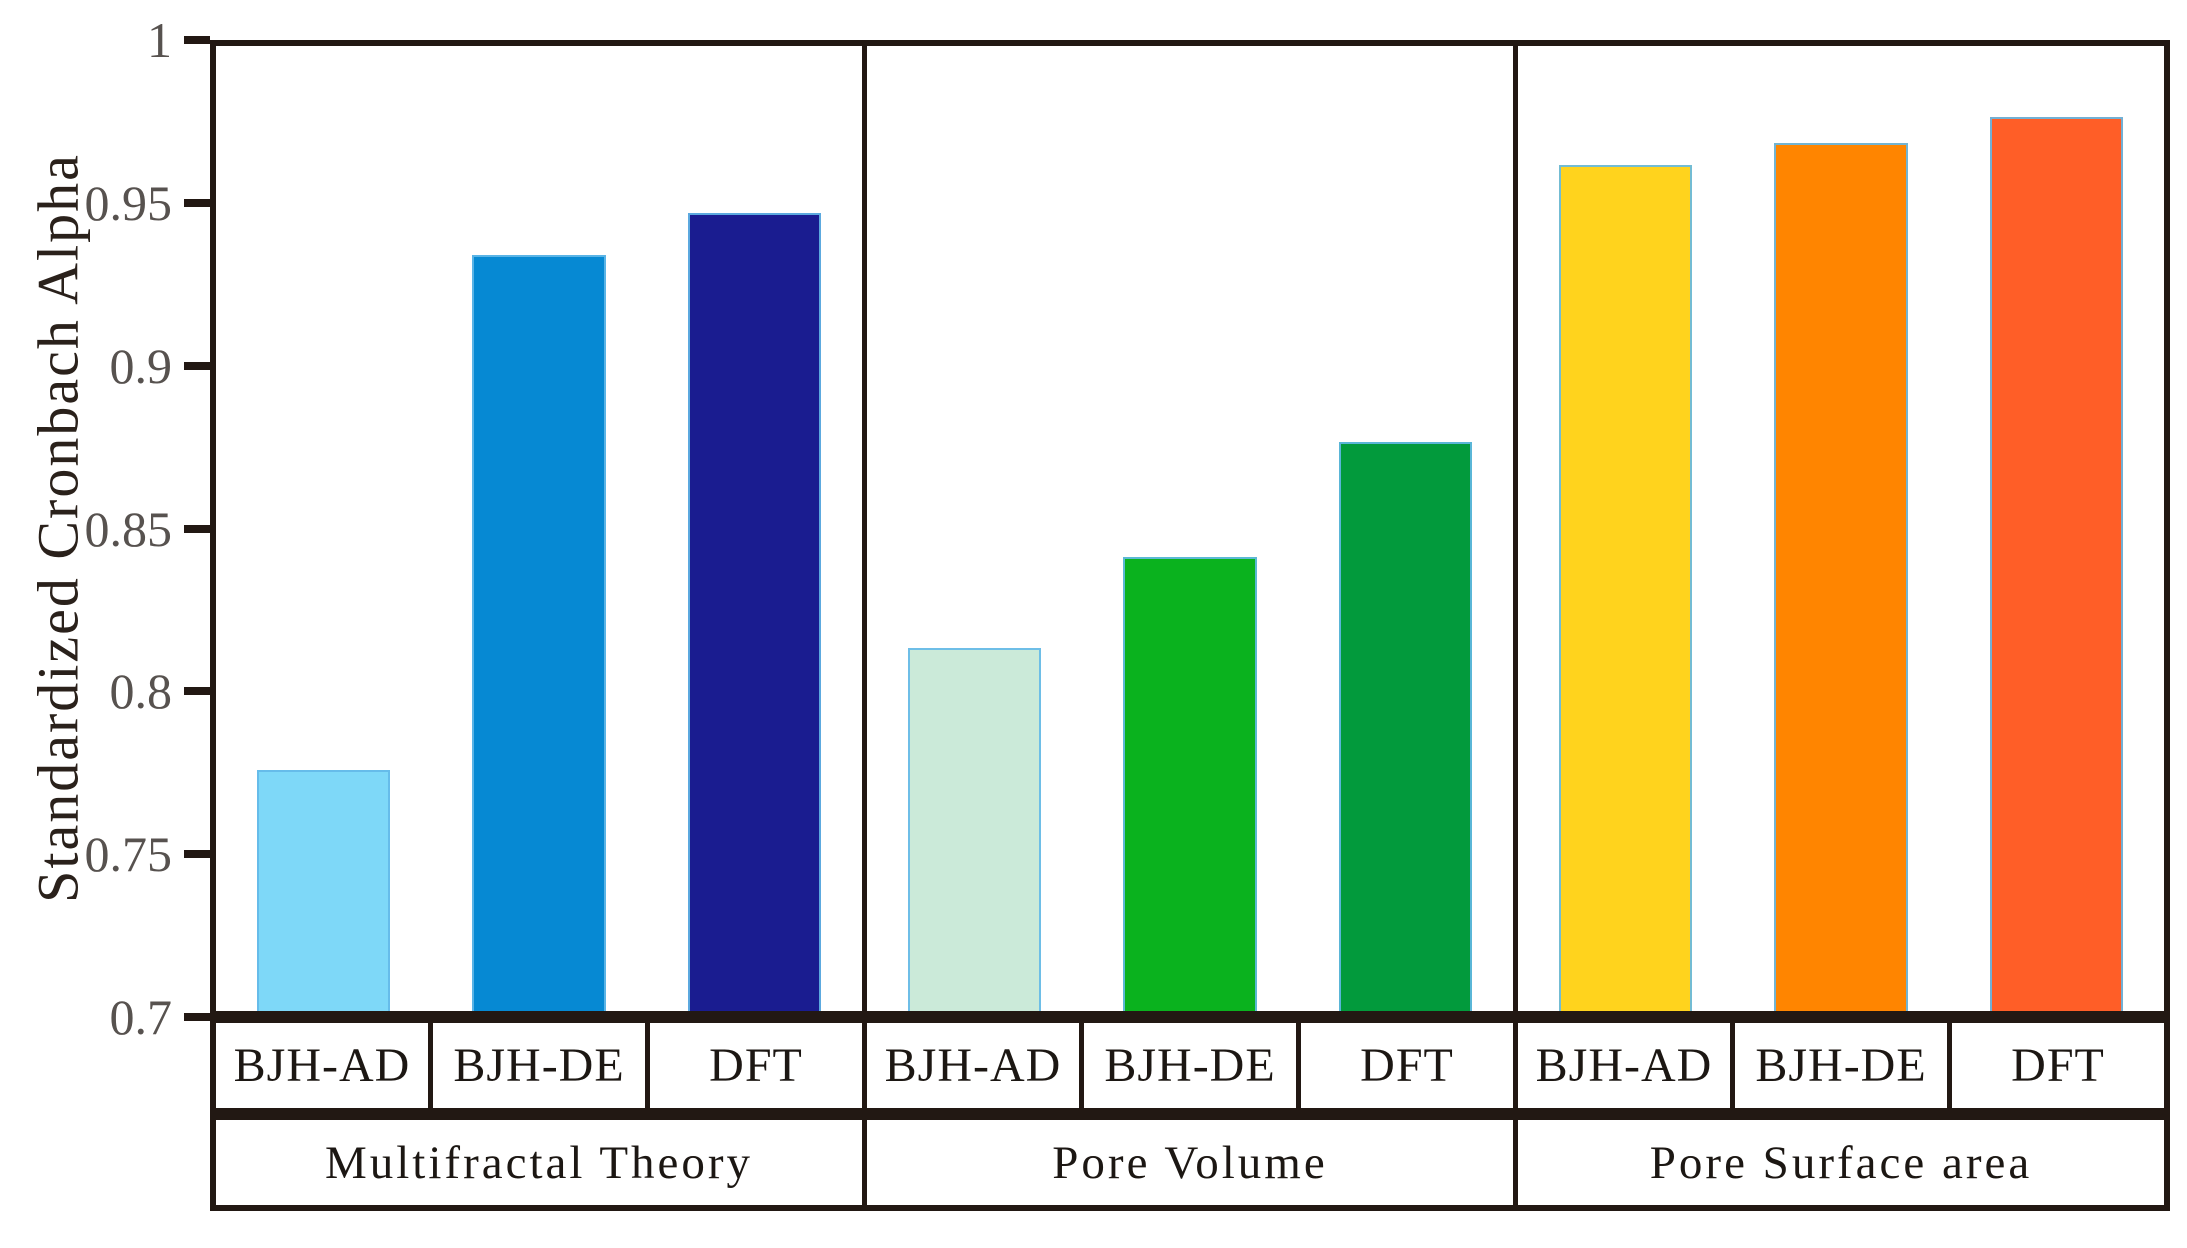 The height and width of the screenshot is (1248, 2187). Describe the element at coordinates (159, 40) in the screenshot. I see `y-tick-label: 1` at that location.